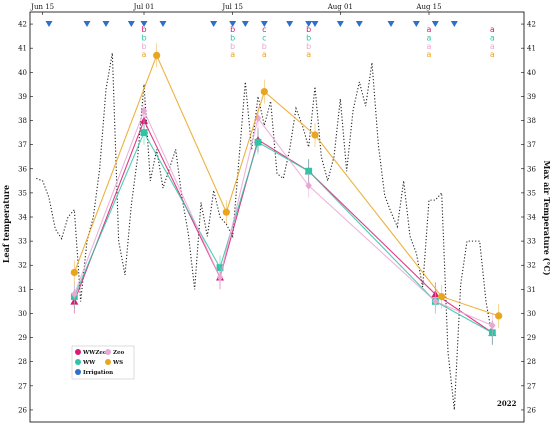 This screenshot has height=430, width=550. I want to click on y-tick-label-right: 30, so click(531, 314).